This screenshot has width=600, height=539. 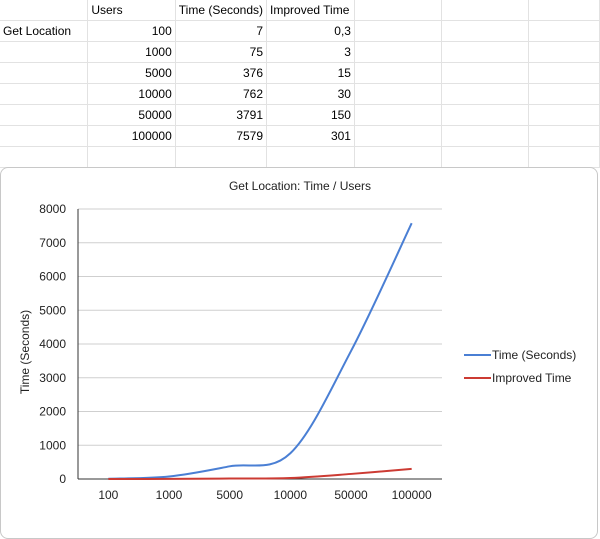 I want to click on improved-time-cell: 15, so click(x=310, y=73).